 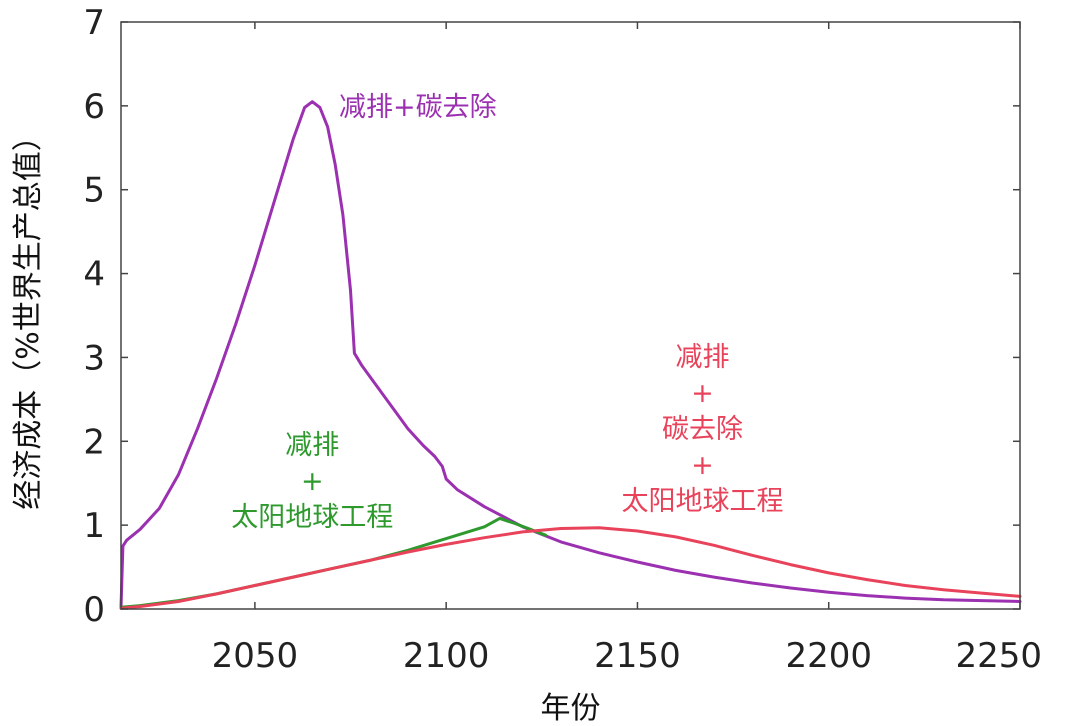 I want to click on y-tick-label: 2, so click(x=94, y=442).